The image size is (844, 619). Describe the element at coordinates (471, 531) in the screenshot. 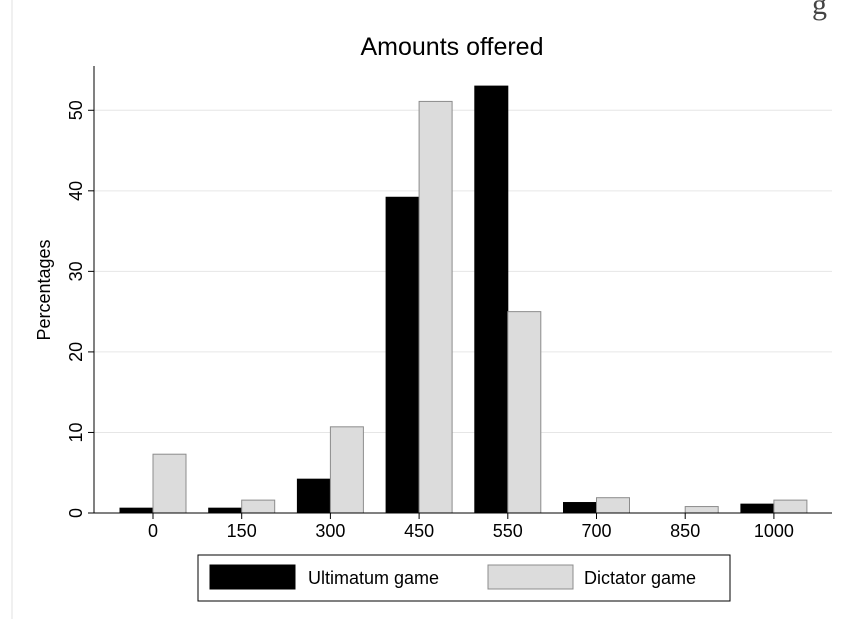

I see `x-tick-labels: 0 150 300 450 550 700 850 1000` at that location.